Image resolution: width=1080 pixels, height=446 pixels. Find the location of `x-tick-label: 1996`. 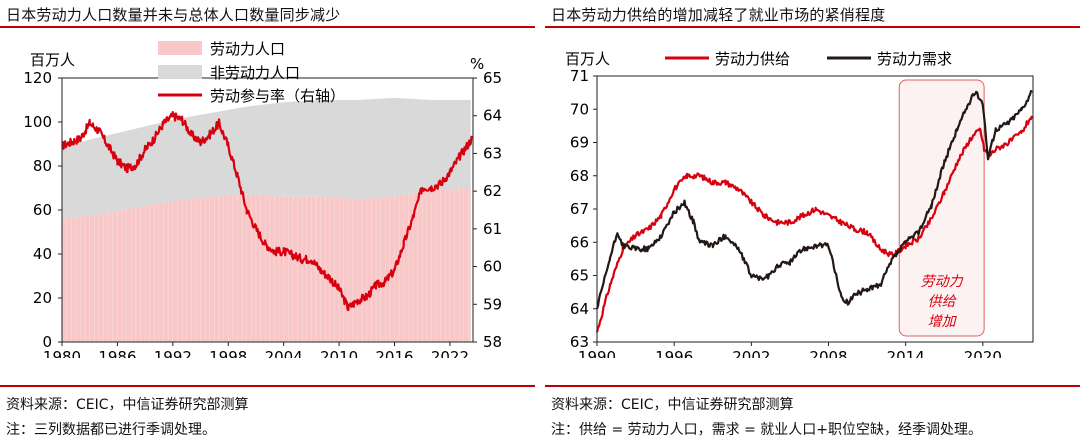

x-tick-label: 1996 is located at coordinates (674, 353).